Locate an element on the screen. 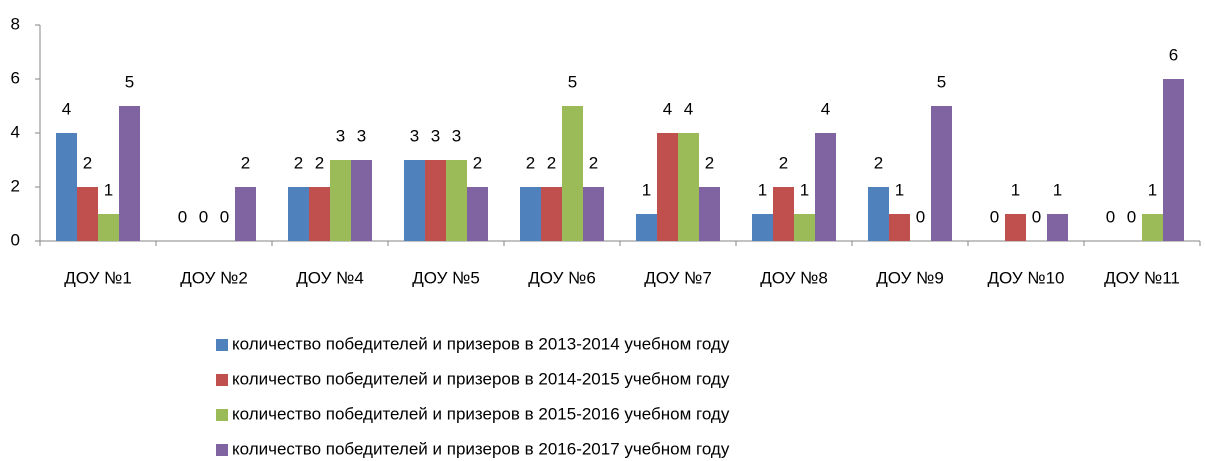 The width and height of the screenshot is (1205, 461). x-tick-label: ДОУ №7 is located at coordinates (678, 277).